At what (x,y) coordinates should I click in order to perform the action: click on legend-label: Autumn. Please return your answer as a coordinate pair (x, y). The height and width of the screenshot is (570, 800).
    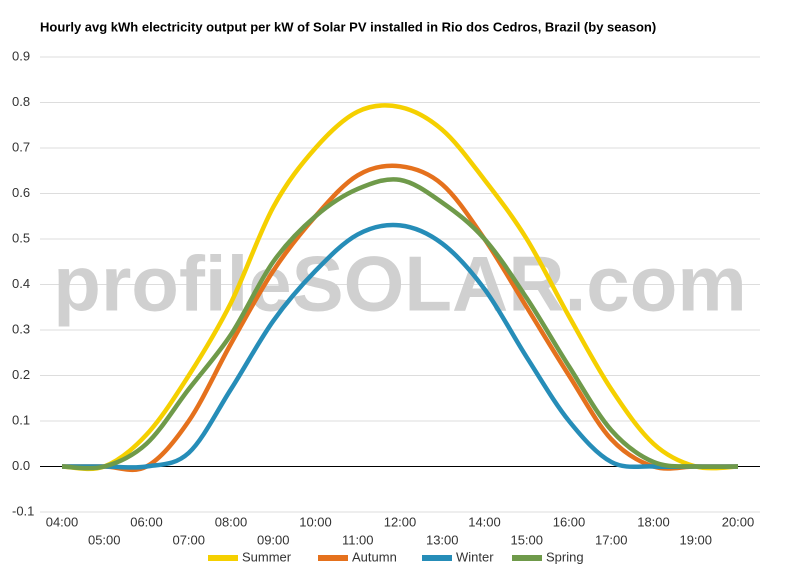
    Looking at the image, I should click on (374, 556).